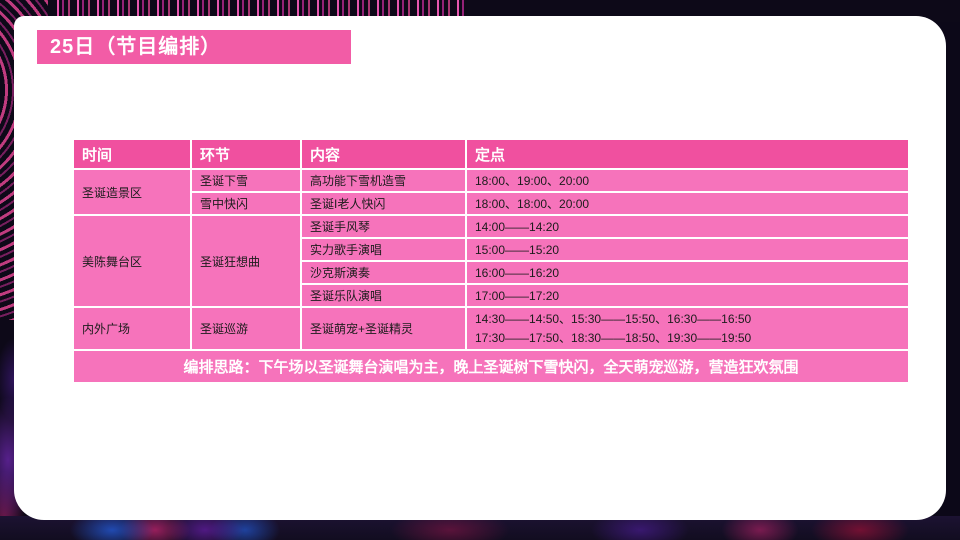  What do you see at coordinates (687, 249) in the screenshot?
I see `times-cell: 15:00——15:20` at bounding box center [687, 249].